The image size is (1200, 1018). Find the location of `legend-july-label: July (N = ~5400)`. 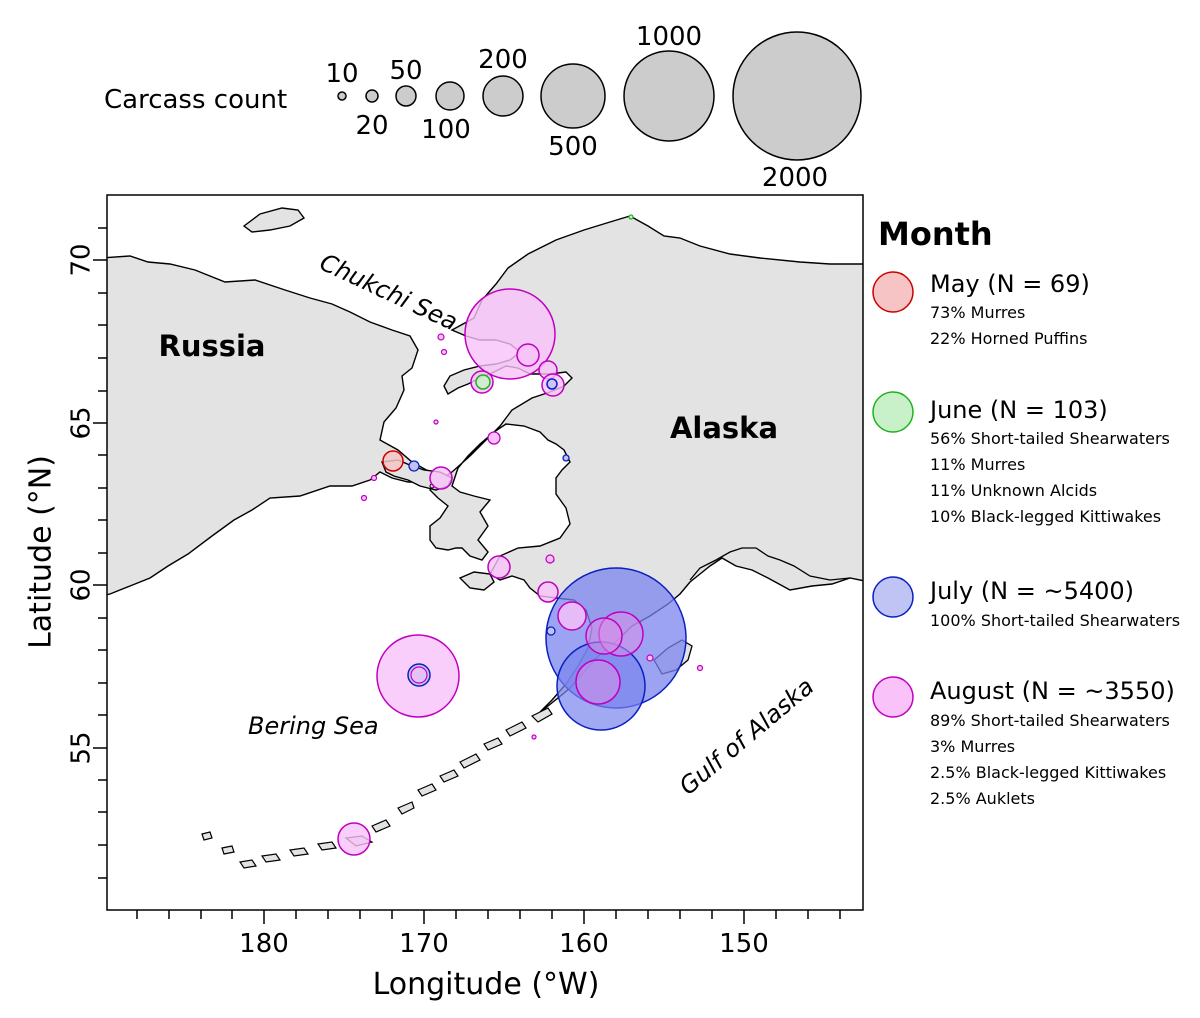

legend-july-label: July (N = ~5400) is located at coordinates (1031, 591).